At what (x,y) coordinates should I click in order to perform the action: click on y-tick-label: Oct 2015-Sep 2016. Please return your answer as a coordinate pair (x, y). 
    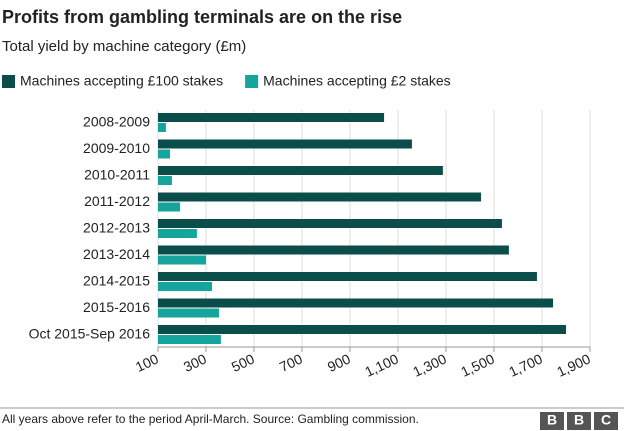
    Looking at the image, I should click on (90, 334).